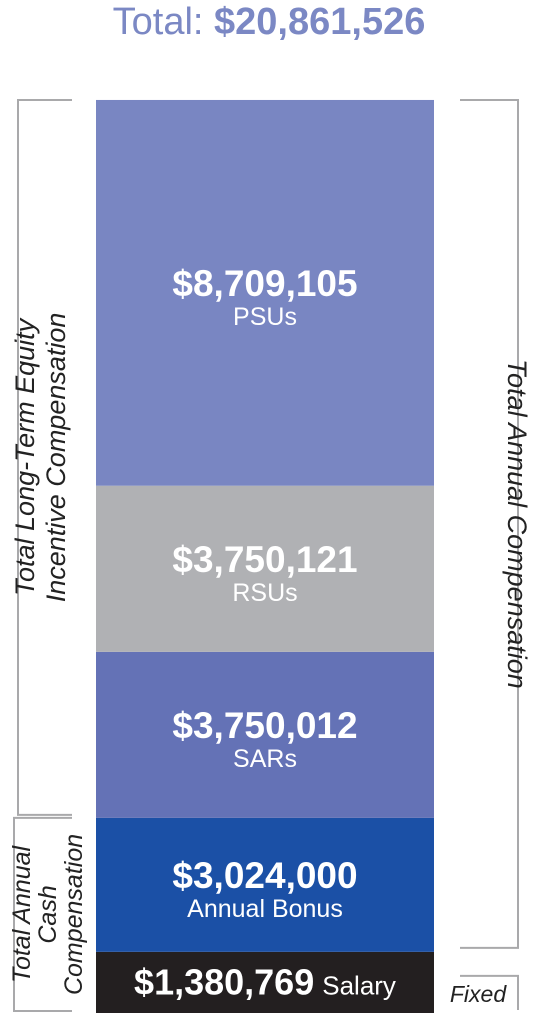 The height and width of the screenshot is (1015, 538). What do you see at coordinates (265, 317) in the screenshot?
I see `segment-name-psus: PSUs` at bounding box center [265, 317].